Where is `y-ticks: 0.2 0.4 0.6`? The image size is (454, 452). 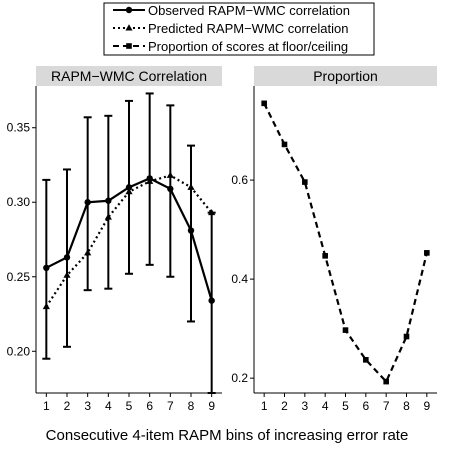
y-ticks: 0.2 0.4 0.6 is located at coordinates (242, 279).